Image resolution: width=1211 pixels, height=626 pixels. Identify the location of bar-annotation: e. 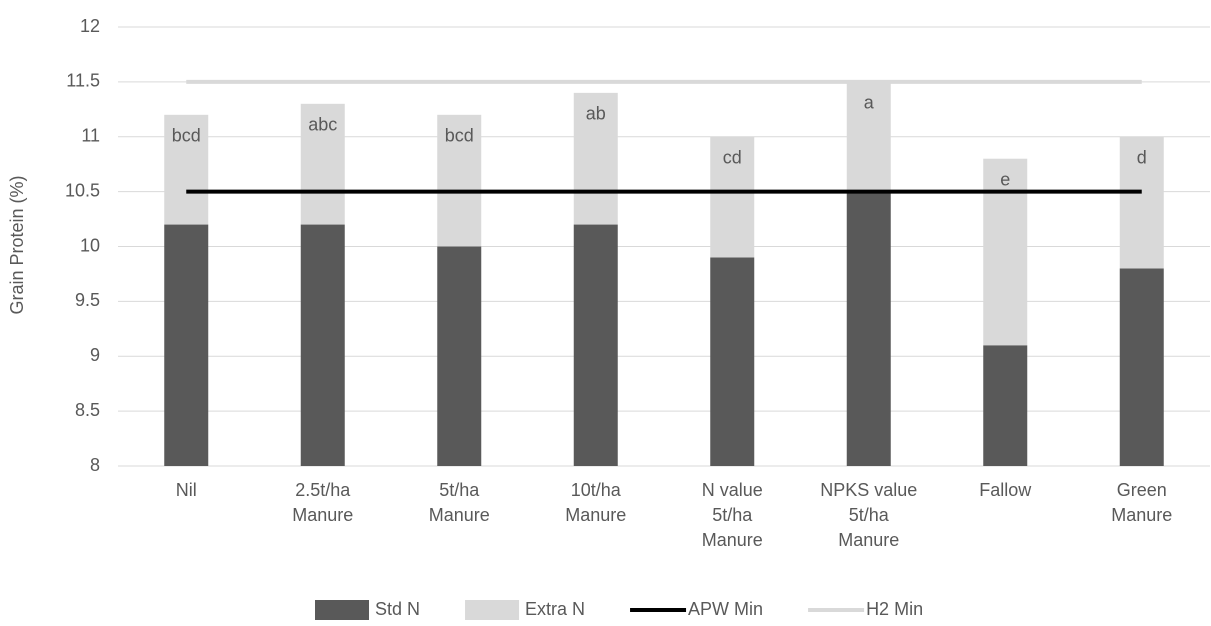
(1005, 179).